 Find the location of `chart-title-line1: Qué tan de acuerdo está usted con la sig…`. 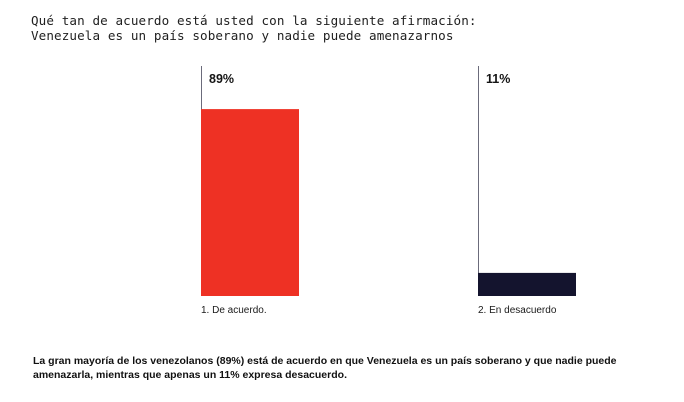

chart-title-line1: Qué tan de acuerdo está usted con la sig… is located at coordinates (254, 20).